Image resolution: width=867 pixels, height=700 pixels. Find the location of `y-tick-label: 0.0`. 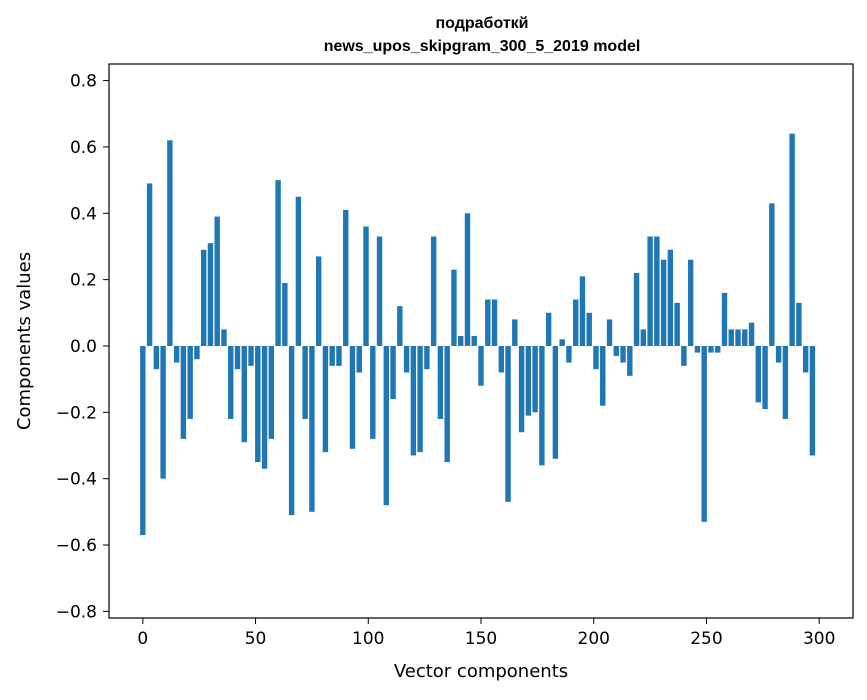

y-tick-label: 0.0 is located at coordinates (83, 347).